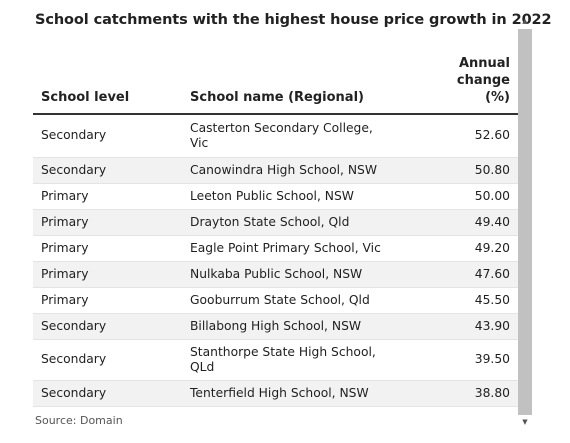 This screenshot has width=570, height=443. I want to click on column-header-annual-change-line1: Annual change, so click(483, 72).